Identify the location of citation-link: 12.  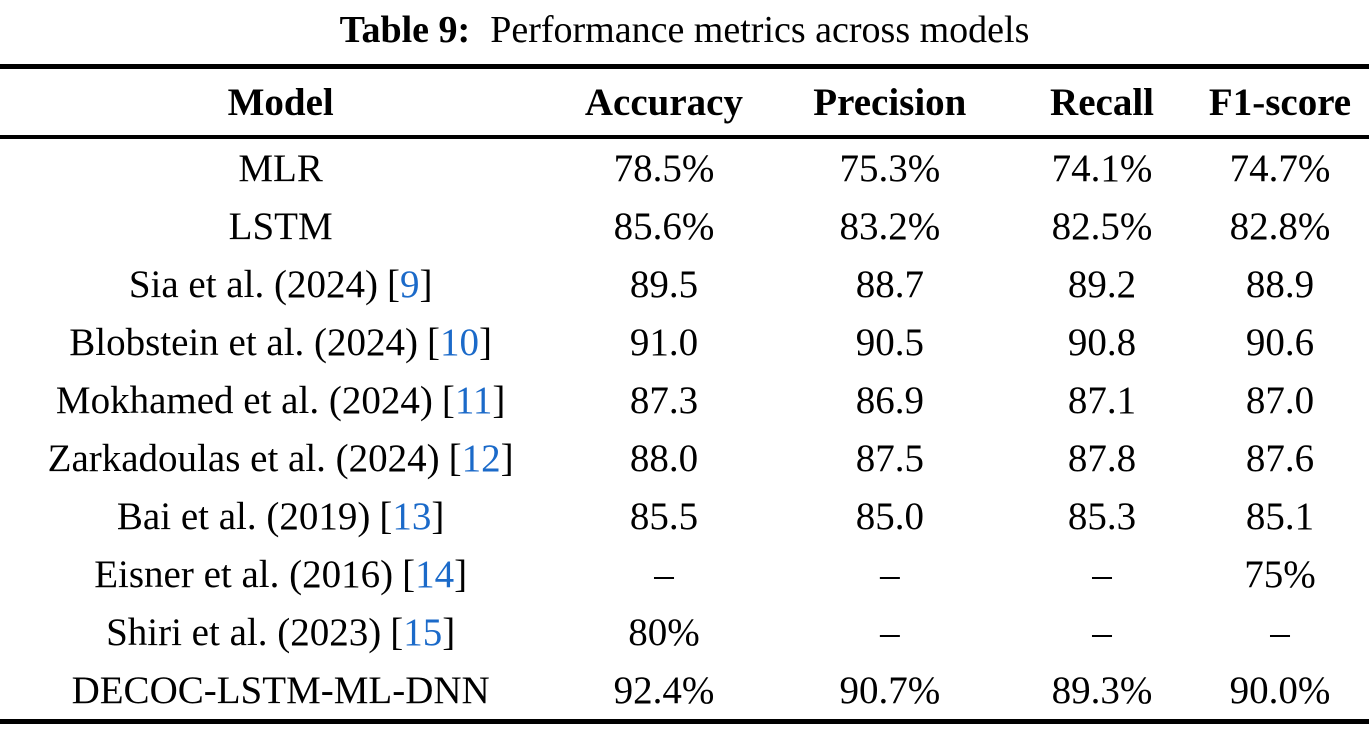
(481, 458).